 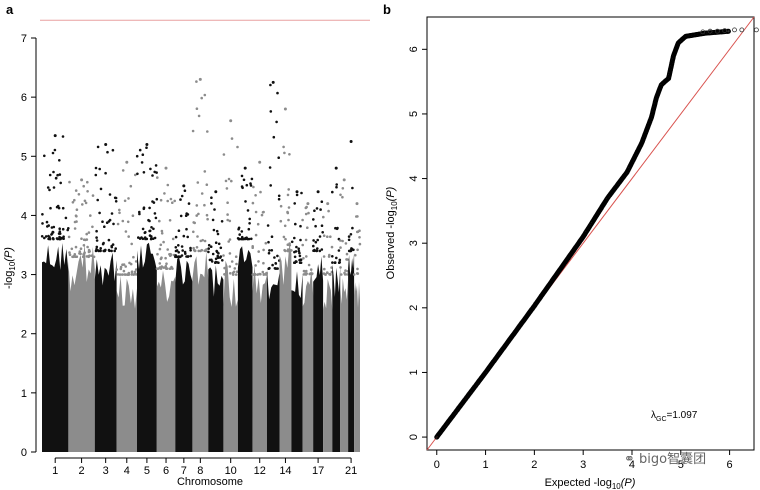 What do you see at coordinates (55, 293) in the screenshot?
I see `chromosome-1-points` at bounding box center [55, 293].